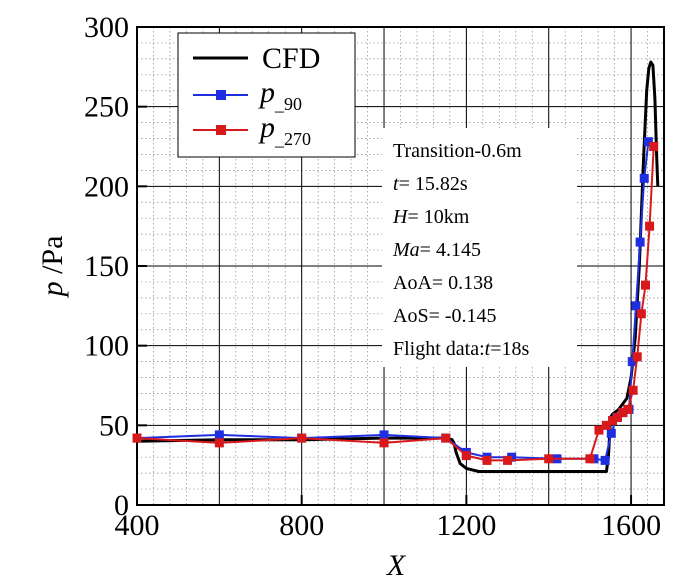  Describe the element at coordinates (436, 250) in the screenshot. I see `annotation-mach: Ma= 4.145` at that location.